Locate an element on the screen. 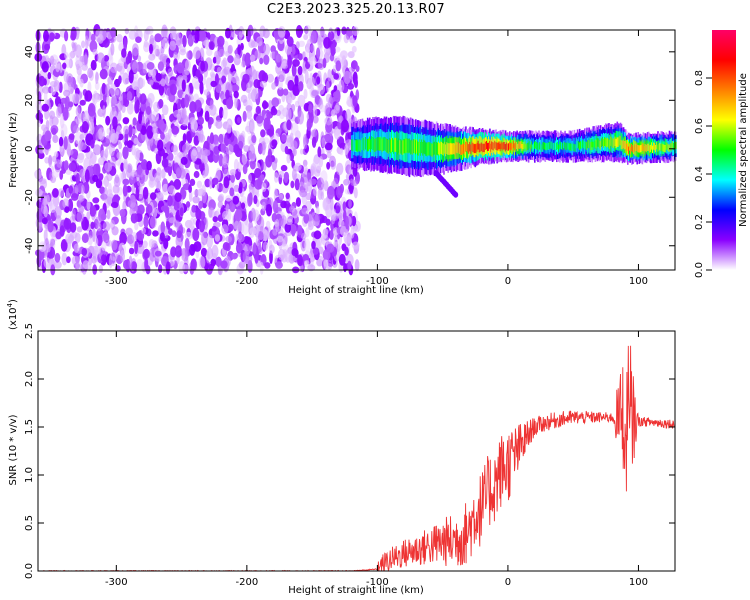  snr-y-label: SNR (10 * v/v) is located at coordinates (13, 449).